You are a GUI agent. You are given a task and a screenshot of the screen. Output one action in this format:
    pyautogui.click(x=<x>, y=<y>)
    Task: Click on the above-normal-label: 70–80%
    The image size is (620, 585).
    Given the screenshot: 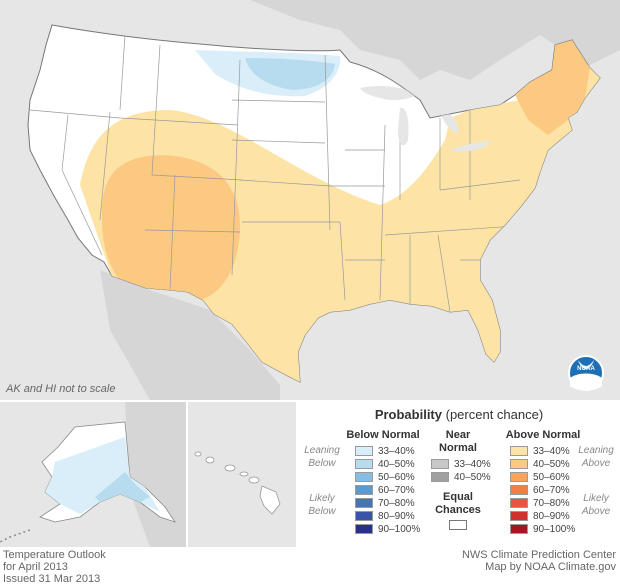 What is the action you would take?
    pyautogui.click(x=551, y=503)
    